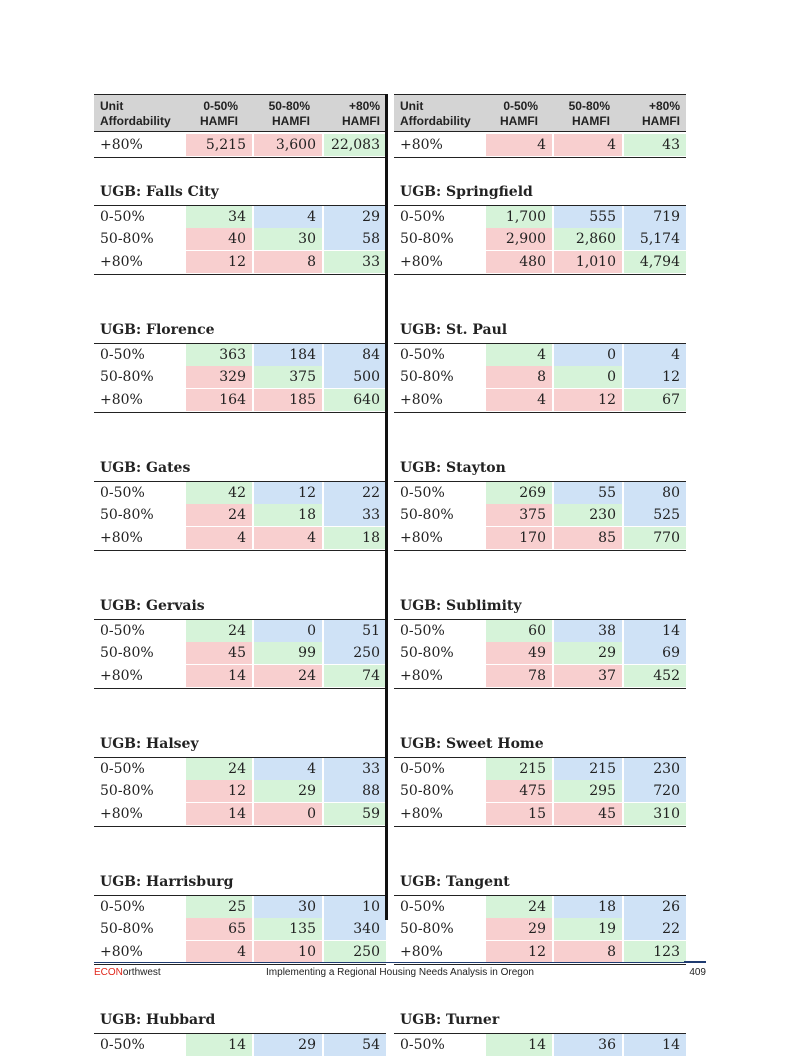  Describe the element at coordinates (219, 929) in the screenshot. I see `value-cell: 65` at that location.